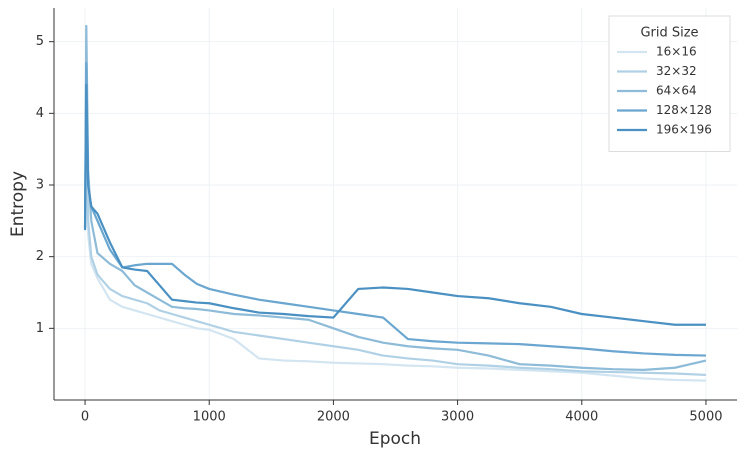  What do you see at coordinates (18, 204) in the screenshot?
I see `y-axis-label: Entropy` at bounding box center [18, 204].